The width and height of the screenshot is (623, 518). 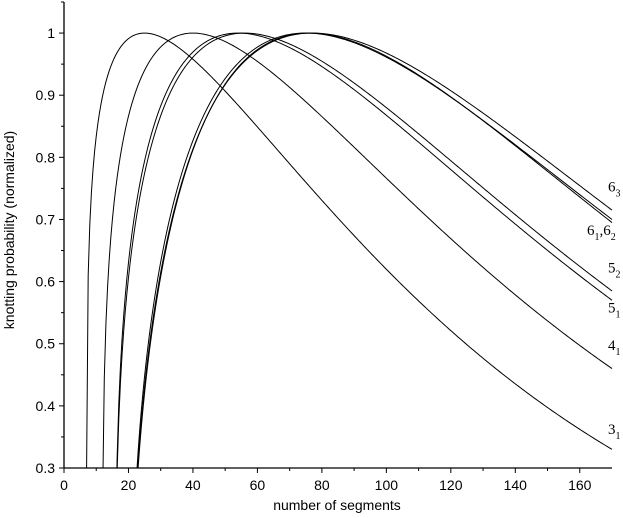 What do you see at coordinates (337, 505) in the screenshot?
I see `x-axis-label: number of segments` at bounding box center [337, 505].